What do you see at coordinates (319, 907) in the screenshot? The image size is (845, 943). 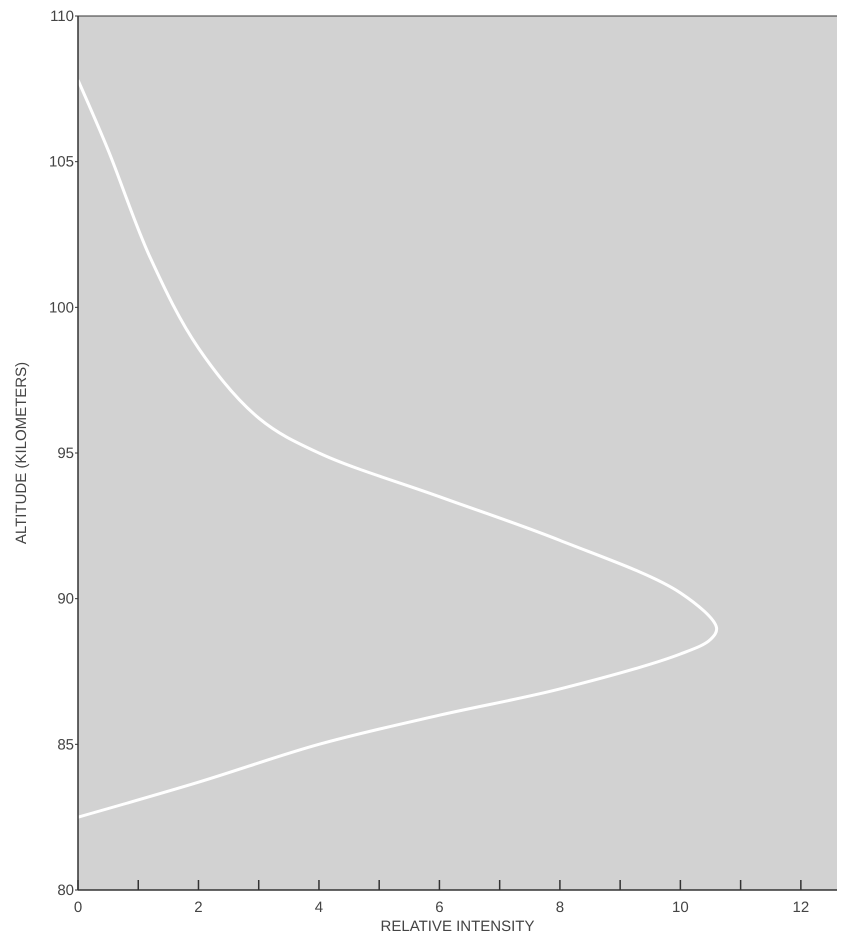 I see `x-tick-label: 4` at bounding box center [319, 907].